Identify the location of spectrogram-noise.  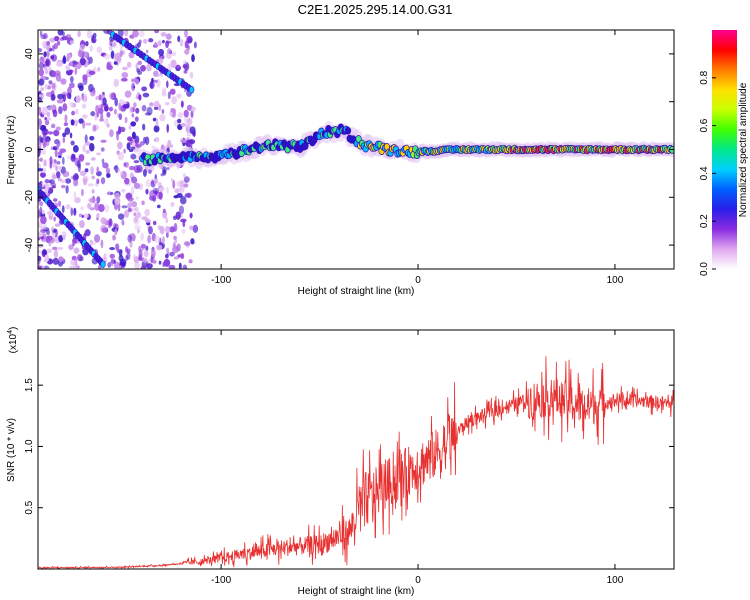
(118, 149).